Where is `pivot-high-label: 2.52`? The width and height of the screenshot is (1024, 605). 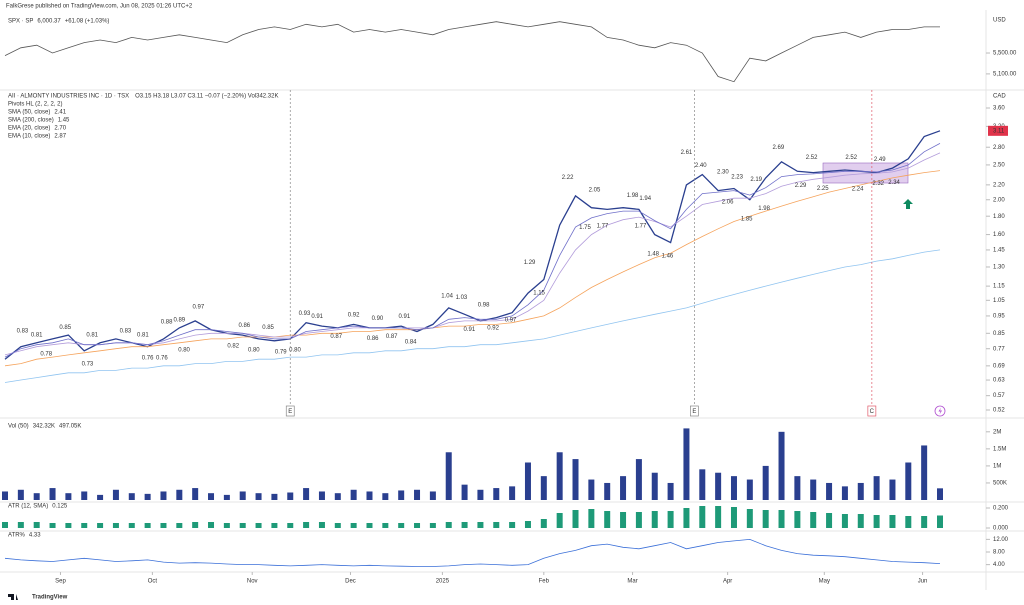 pivot-high-label: 2.52 is located at coordinates (851, 158).